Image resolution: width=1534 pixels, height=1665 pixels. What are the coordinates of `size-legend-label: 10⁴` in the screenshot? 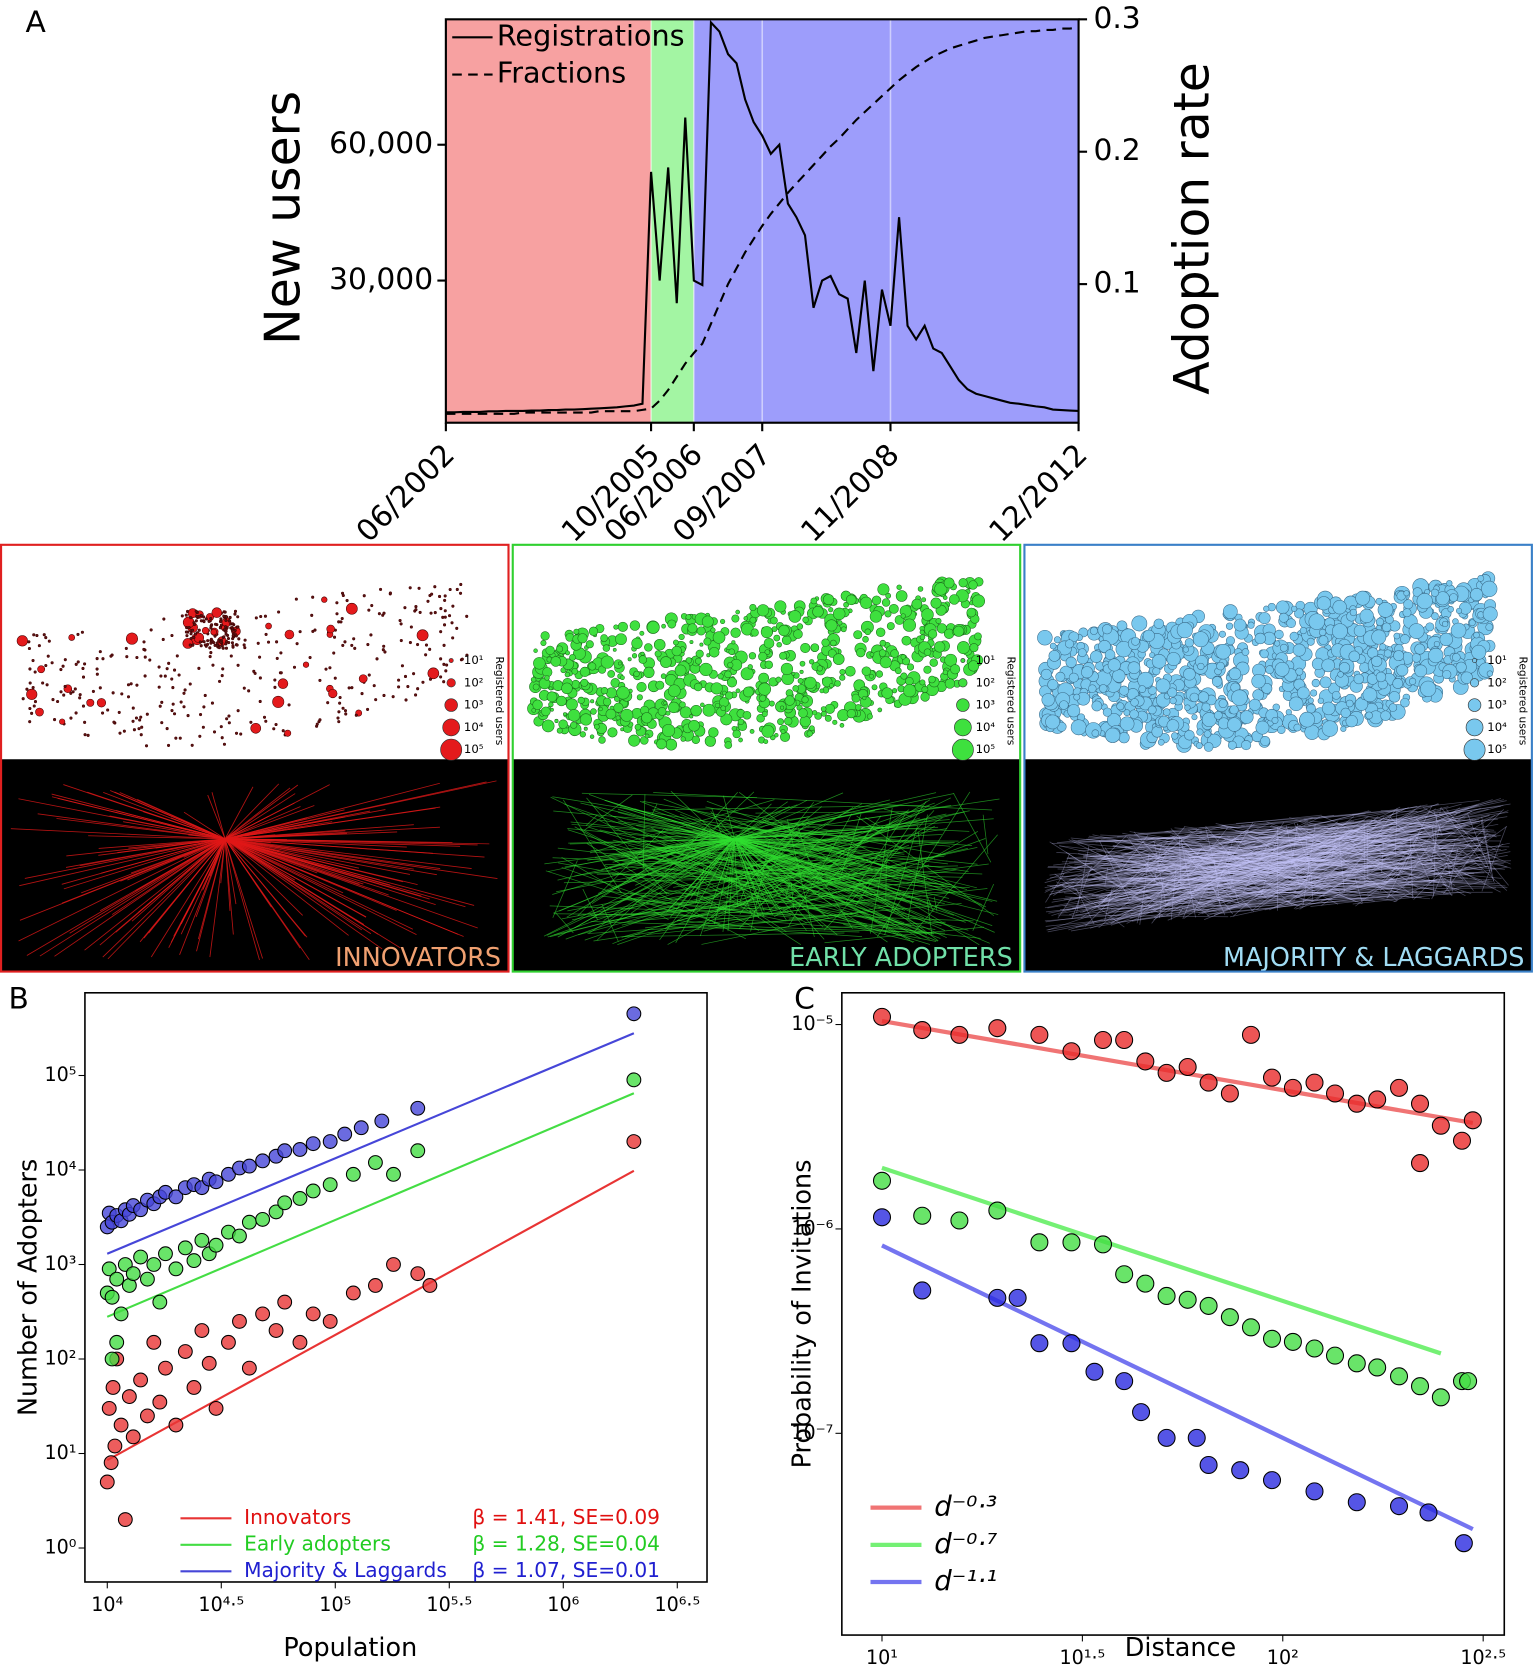 It's located at (474, 727).